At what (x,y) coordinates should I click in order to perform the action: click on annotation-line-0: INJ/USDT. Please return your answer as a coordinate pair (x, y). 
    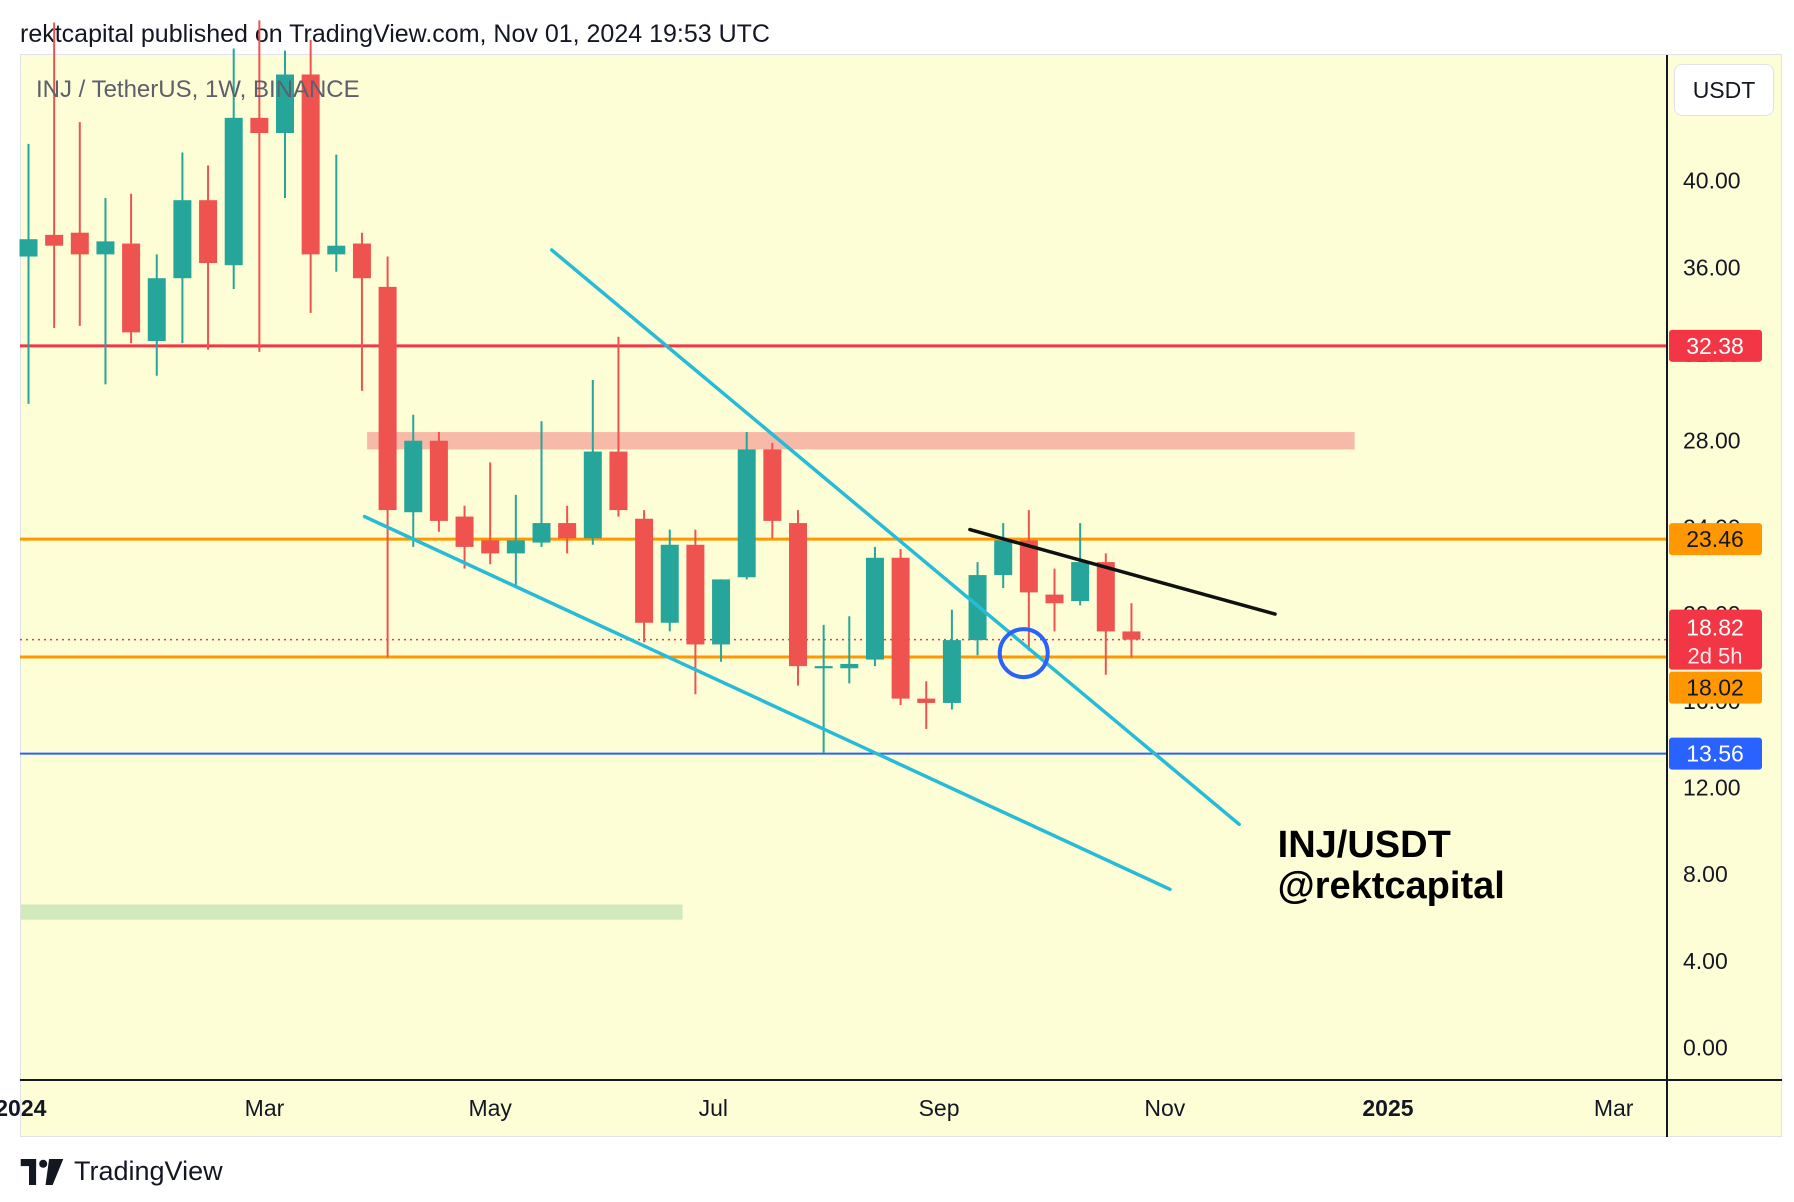
    Looking at the image, I should click on (1364, 845).